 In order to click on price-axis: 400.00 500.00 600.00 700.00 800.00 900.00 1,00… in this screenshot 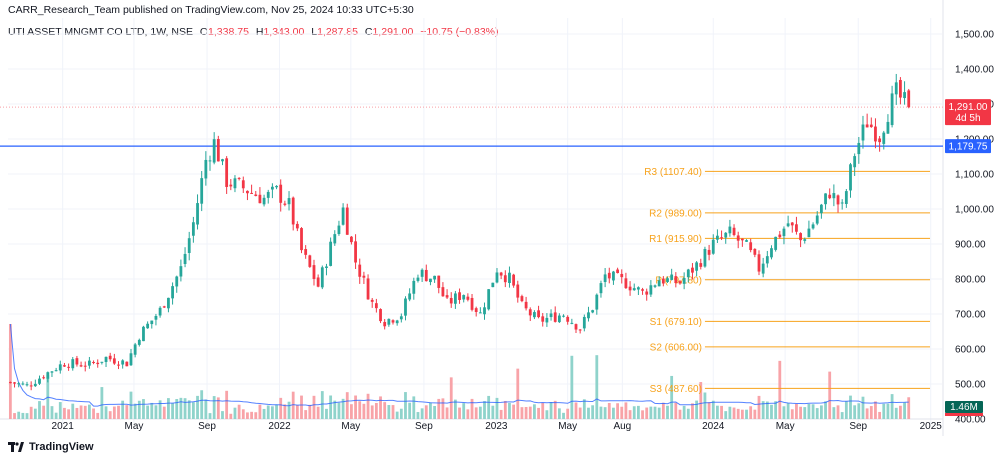, I will do `click(974, 228)`.